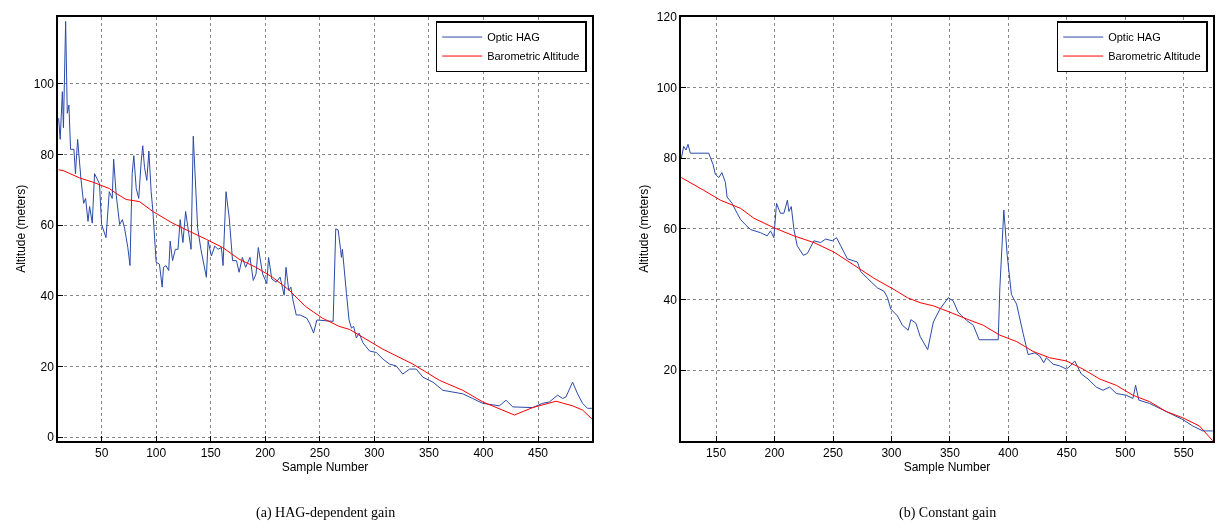 This screenshot has height=531, width=1220. Describe the element at coordinates (1184, 452) in the screenshot. I see `x-tick-label: 550` at that location.